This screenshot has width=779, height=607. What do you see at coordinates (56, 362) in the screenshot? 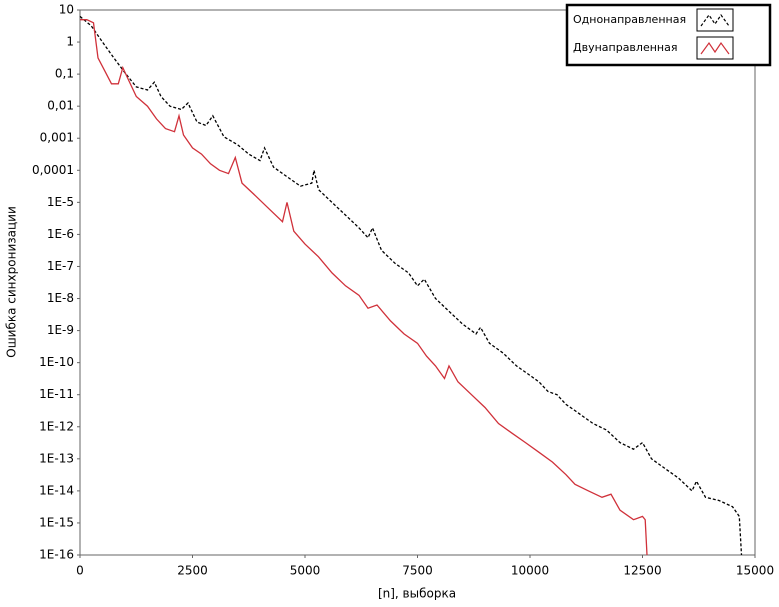
I see `y-tick-label: 1E-10` at bounding box center [56, 362].